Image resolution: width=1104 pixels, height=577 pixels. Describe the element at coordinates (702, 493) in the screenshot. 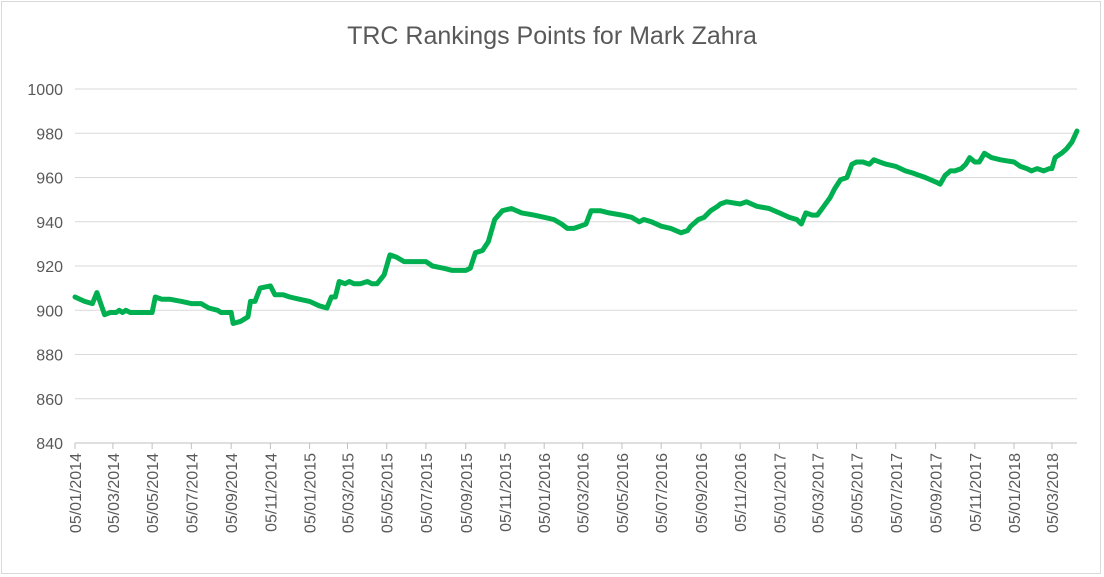

I see `x-tick-label: 05/09/2016` at that location.